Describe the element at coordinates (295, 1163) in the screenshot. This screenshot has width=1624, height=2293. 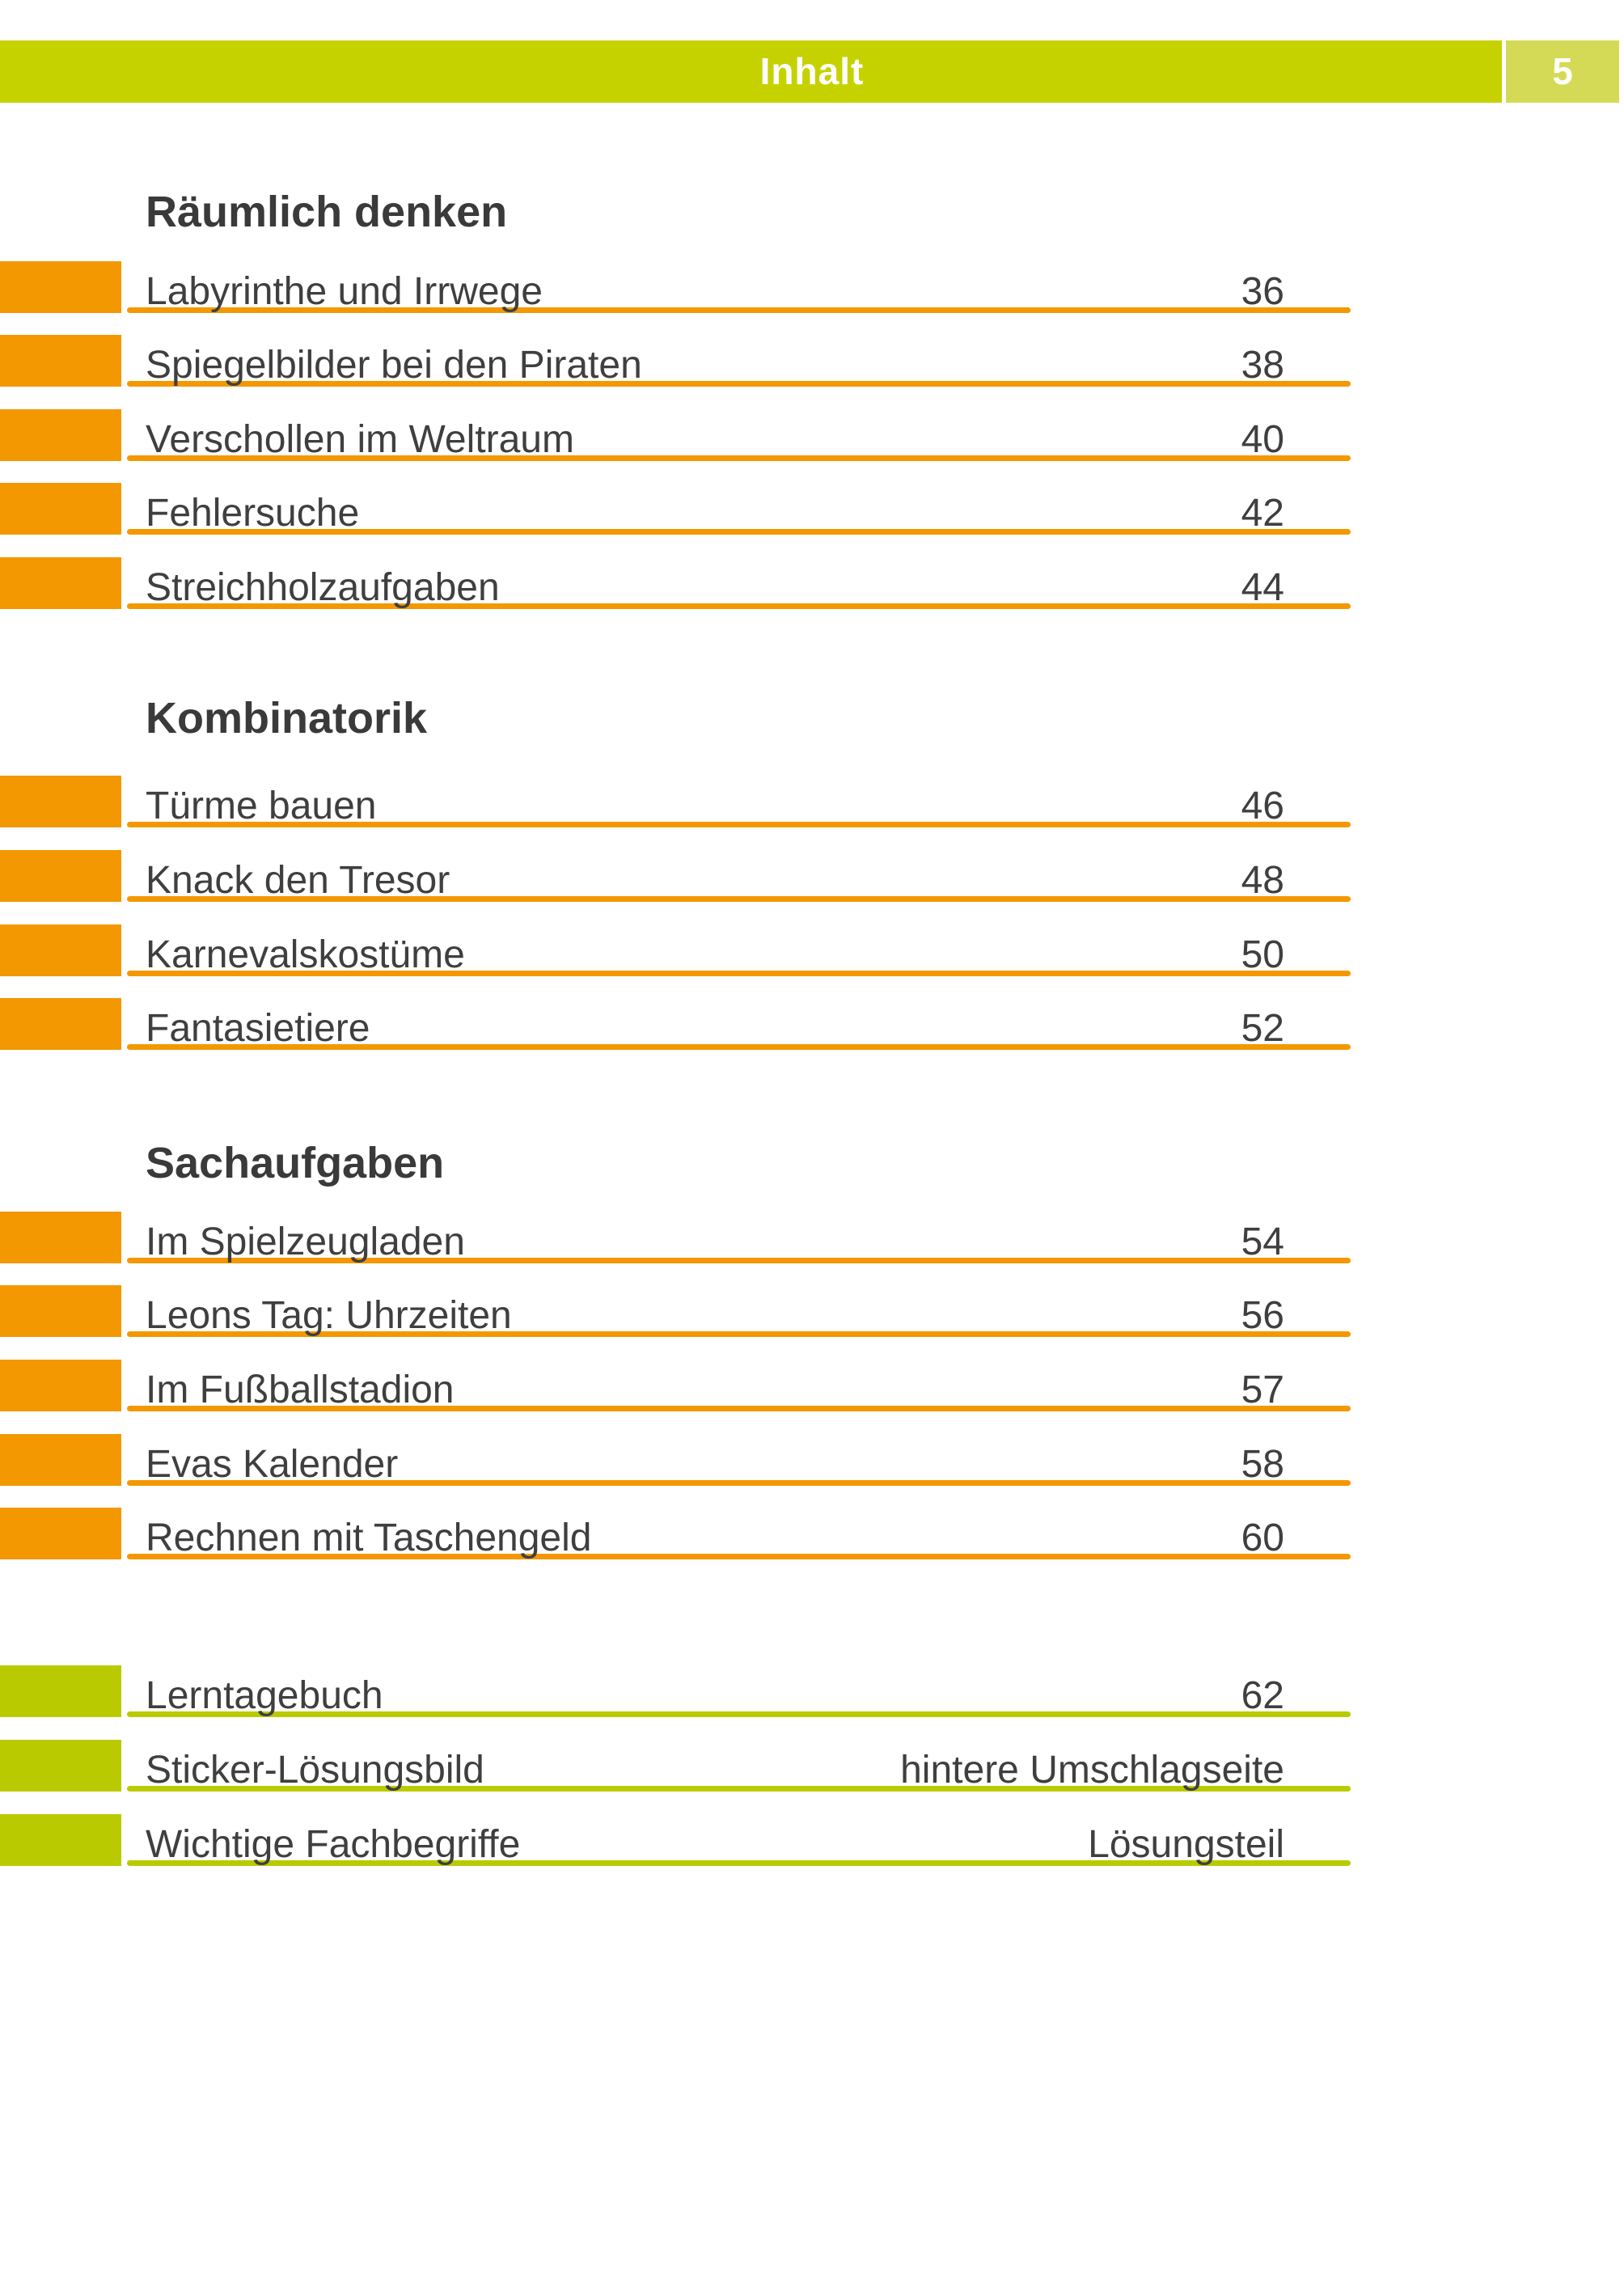
I see `section-heading-sachaufgaben: Sachaufgaben` at that location.